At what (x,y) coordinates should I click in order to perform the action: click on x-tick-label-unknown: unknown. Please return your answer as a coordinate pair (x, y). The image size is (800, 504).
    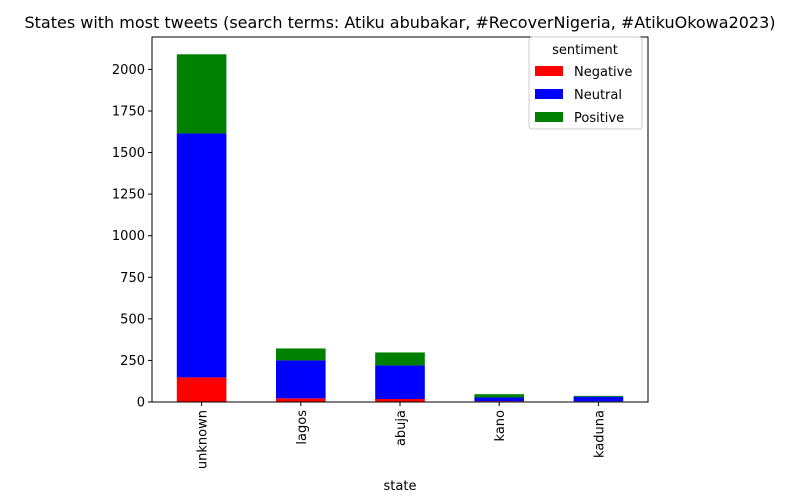
    Looking at the image, I should click on (203, 439).